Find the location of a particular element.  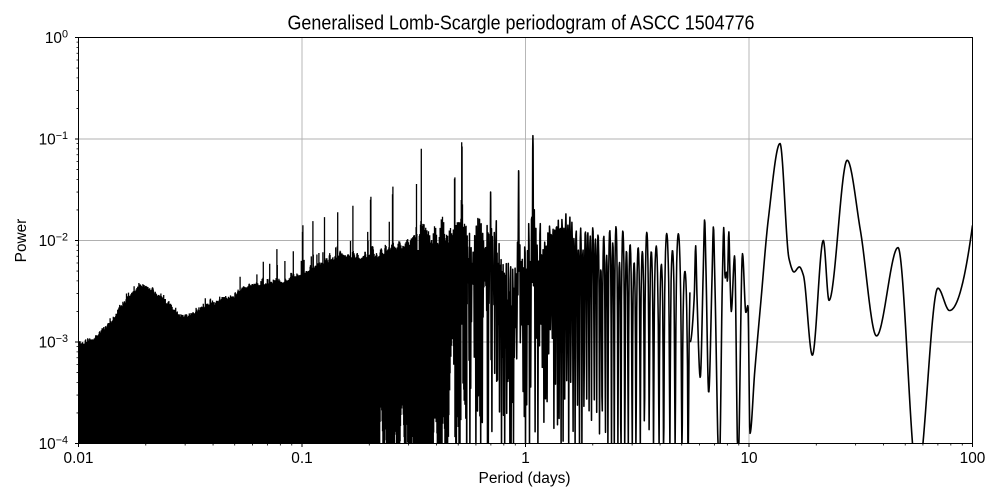

svg-text: 10 is located at coordinates (748, 458).